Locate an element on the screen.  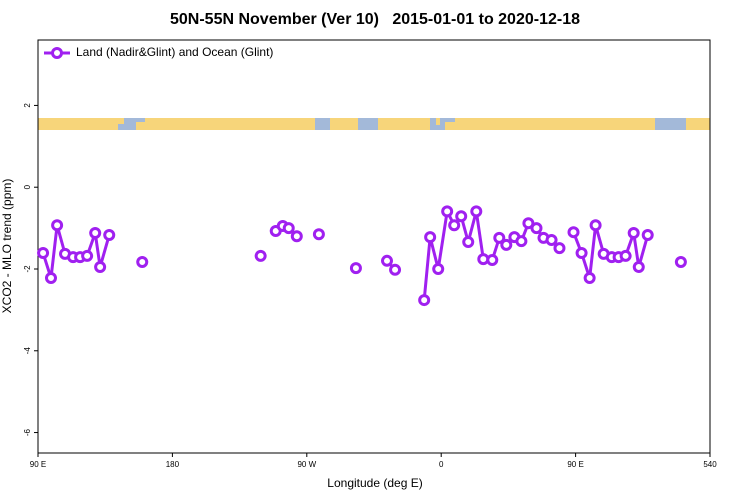
y-tick-label: -2 is located at coordinates (27, 269).